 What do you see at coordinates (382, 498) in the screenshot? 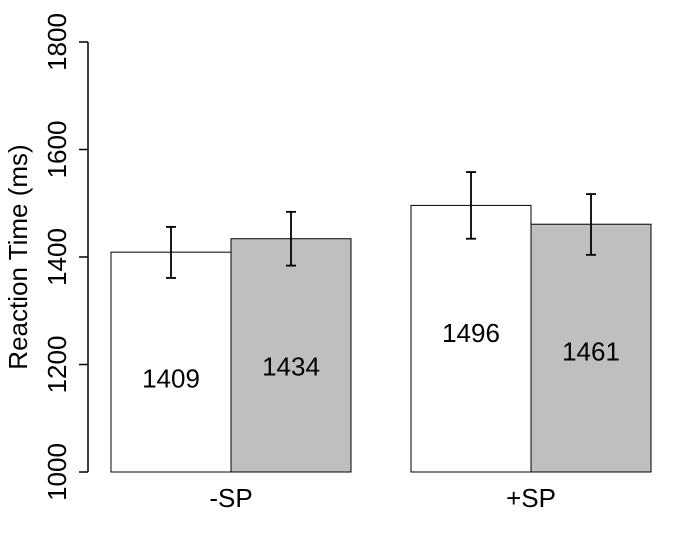
I see `x-axis-labels: -SP +SP` at bounding box center [382, 498].